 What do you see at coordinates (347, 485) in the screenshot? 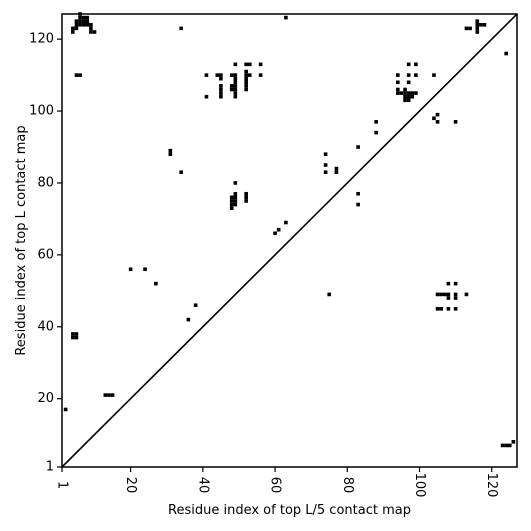
I see `x-tick-label: 80` at bounding box center [347, 485].